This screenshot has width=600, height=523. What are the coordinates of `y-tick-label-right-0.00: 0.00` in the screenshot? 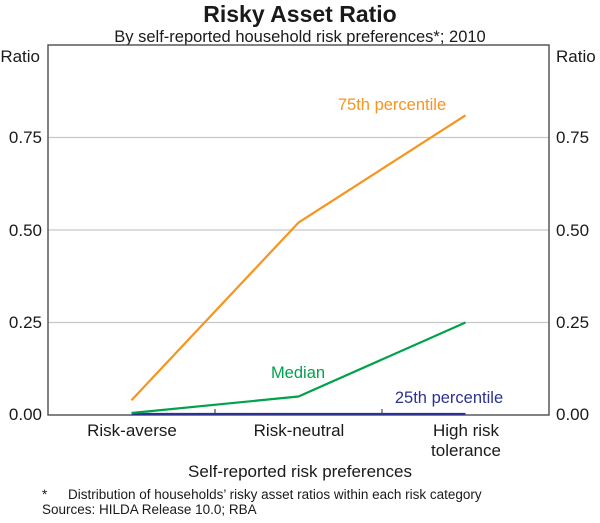 It's located at (573, 414).